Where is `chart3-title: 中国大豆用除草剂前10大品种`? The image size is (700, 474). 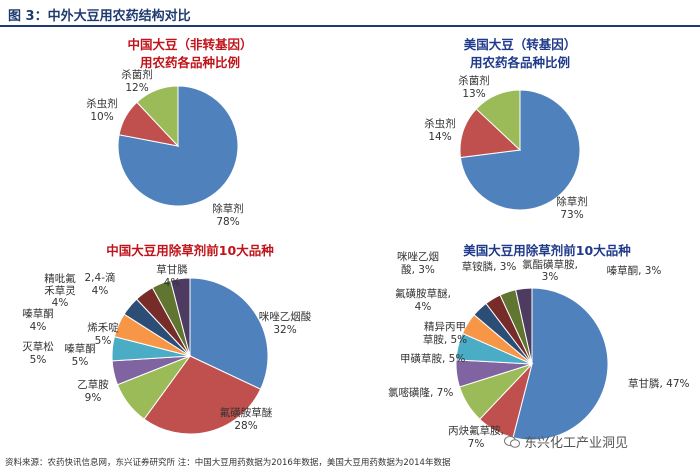
chart3-title: 中国大豆用除草剂前10大品种 is located at coordinates (190, 250).